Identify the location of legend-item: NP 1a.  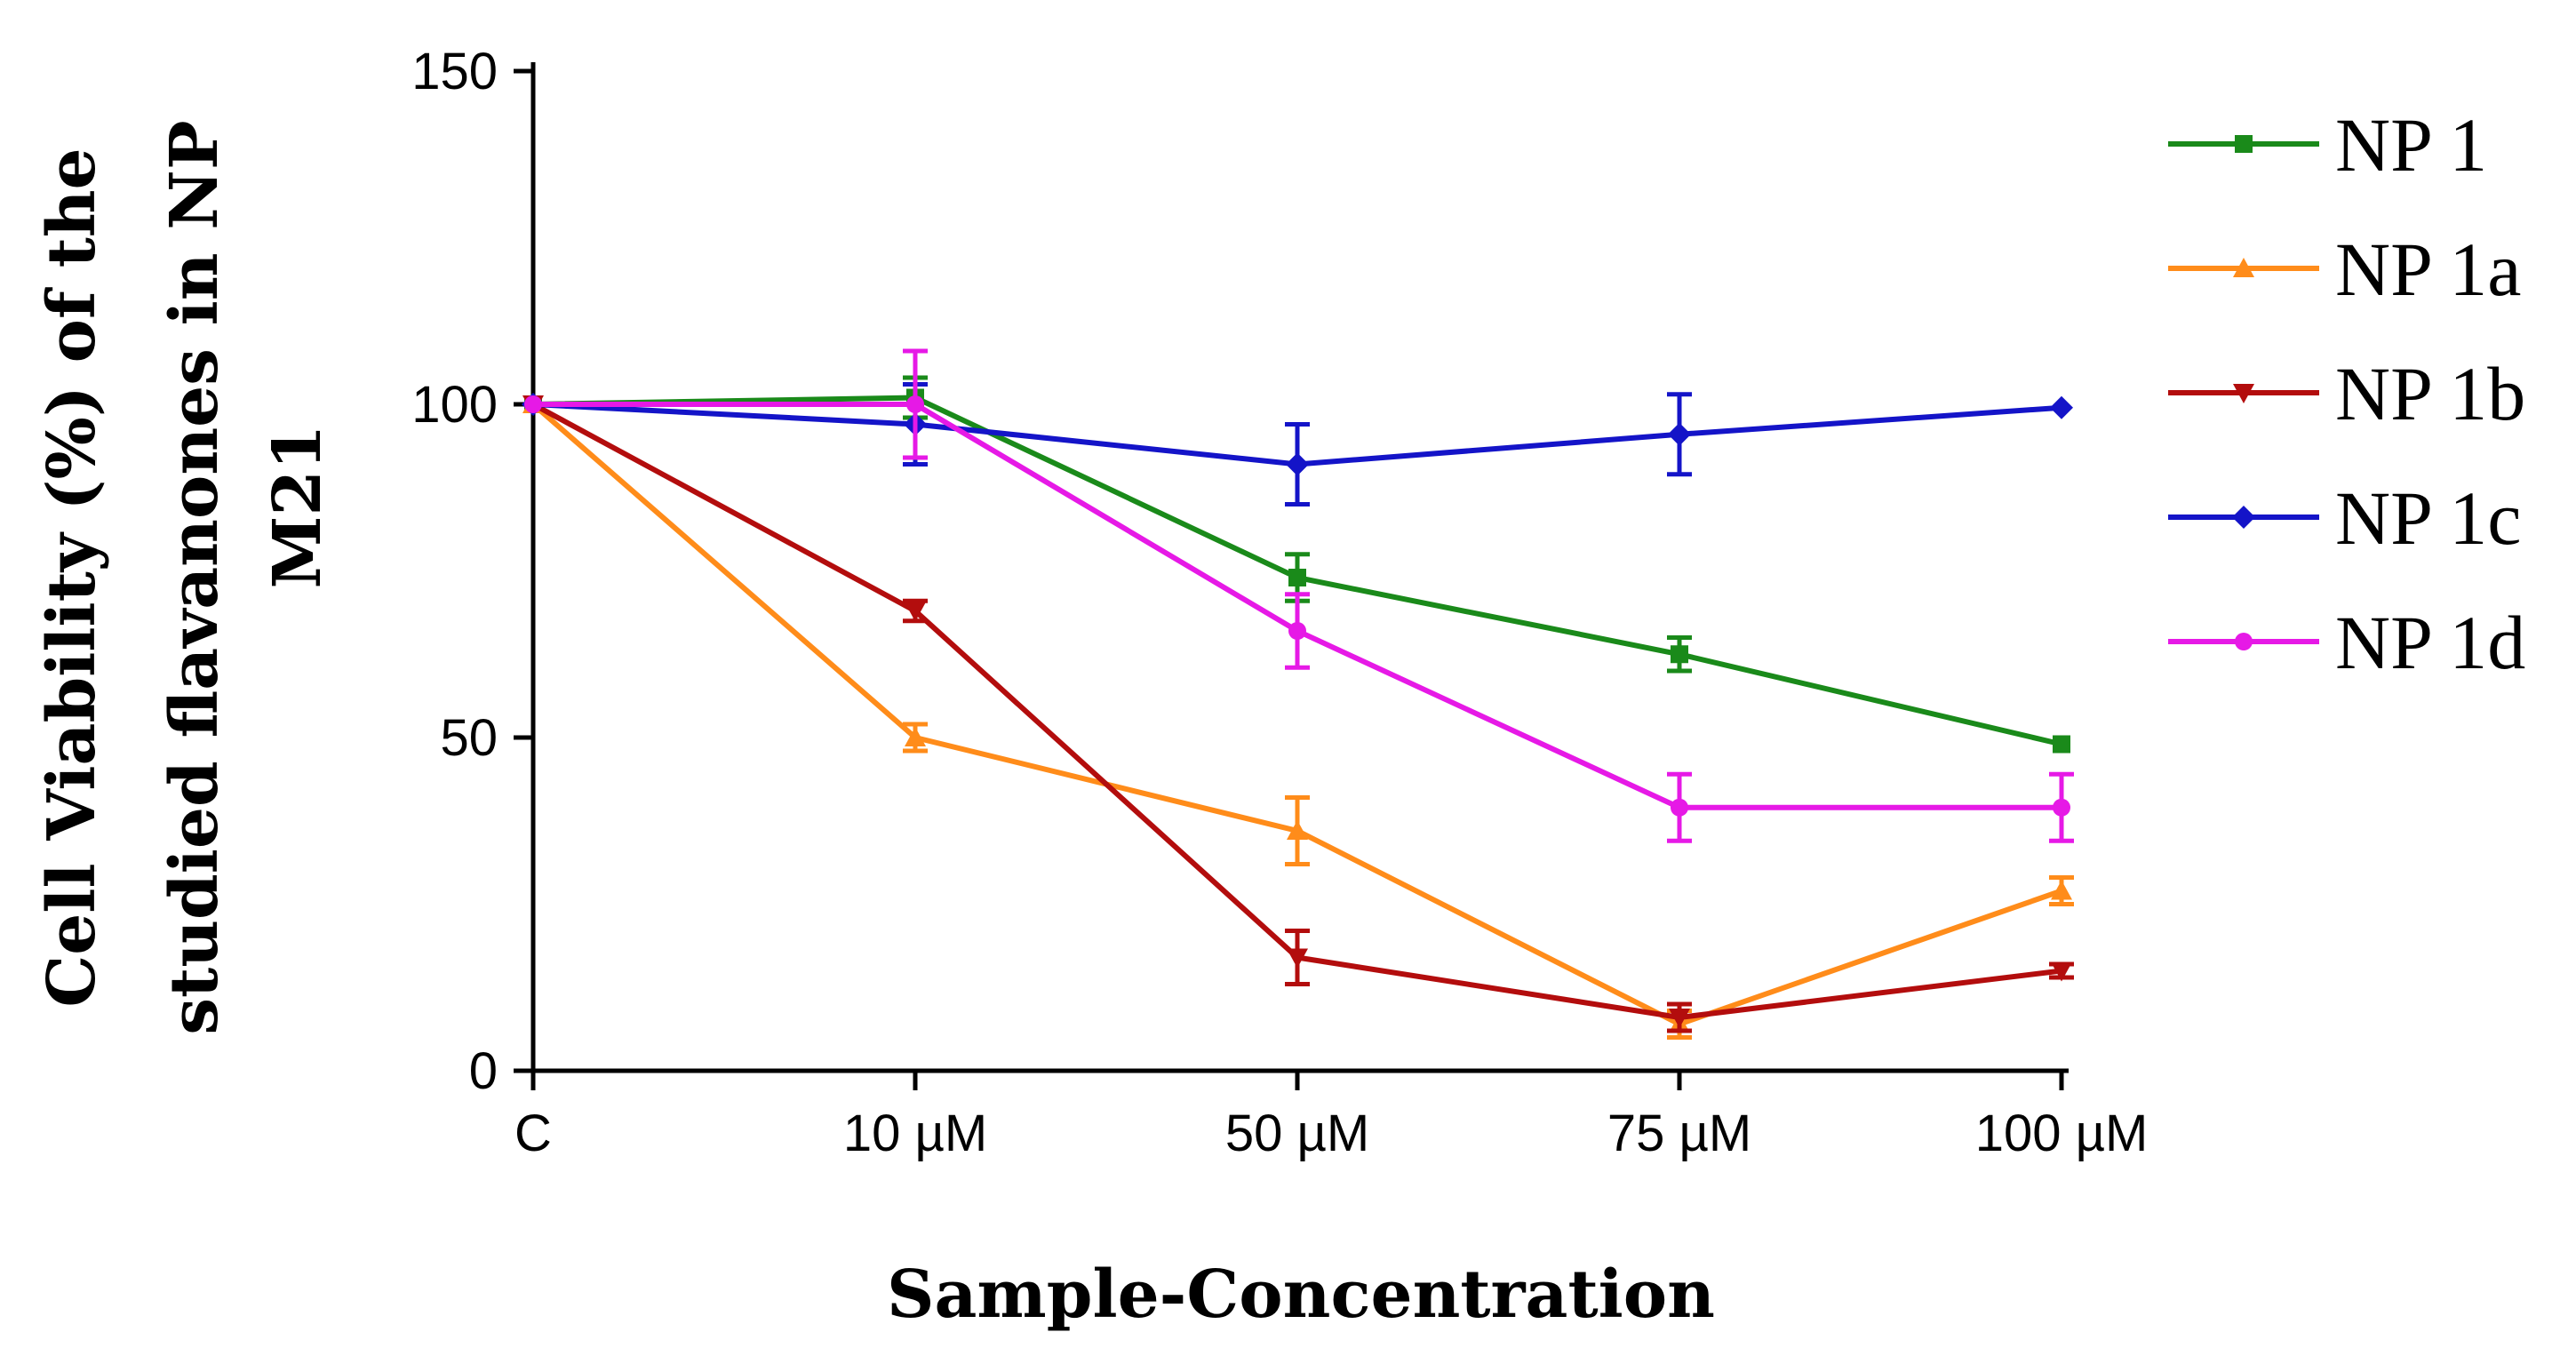
(2345, 269).